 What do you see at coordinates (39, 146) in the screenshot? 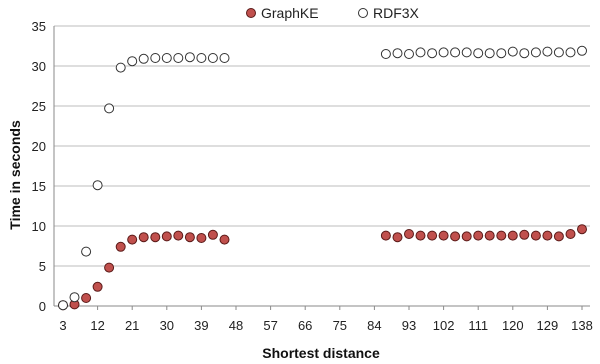
I see `y-tick-label: 20` at bounding box center [39, 146].